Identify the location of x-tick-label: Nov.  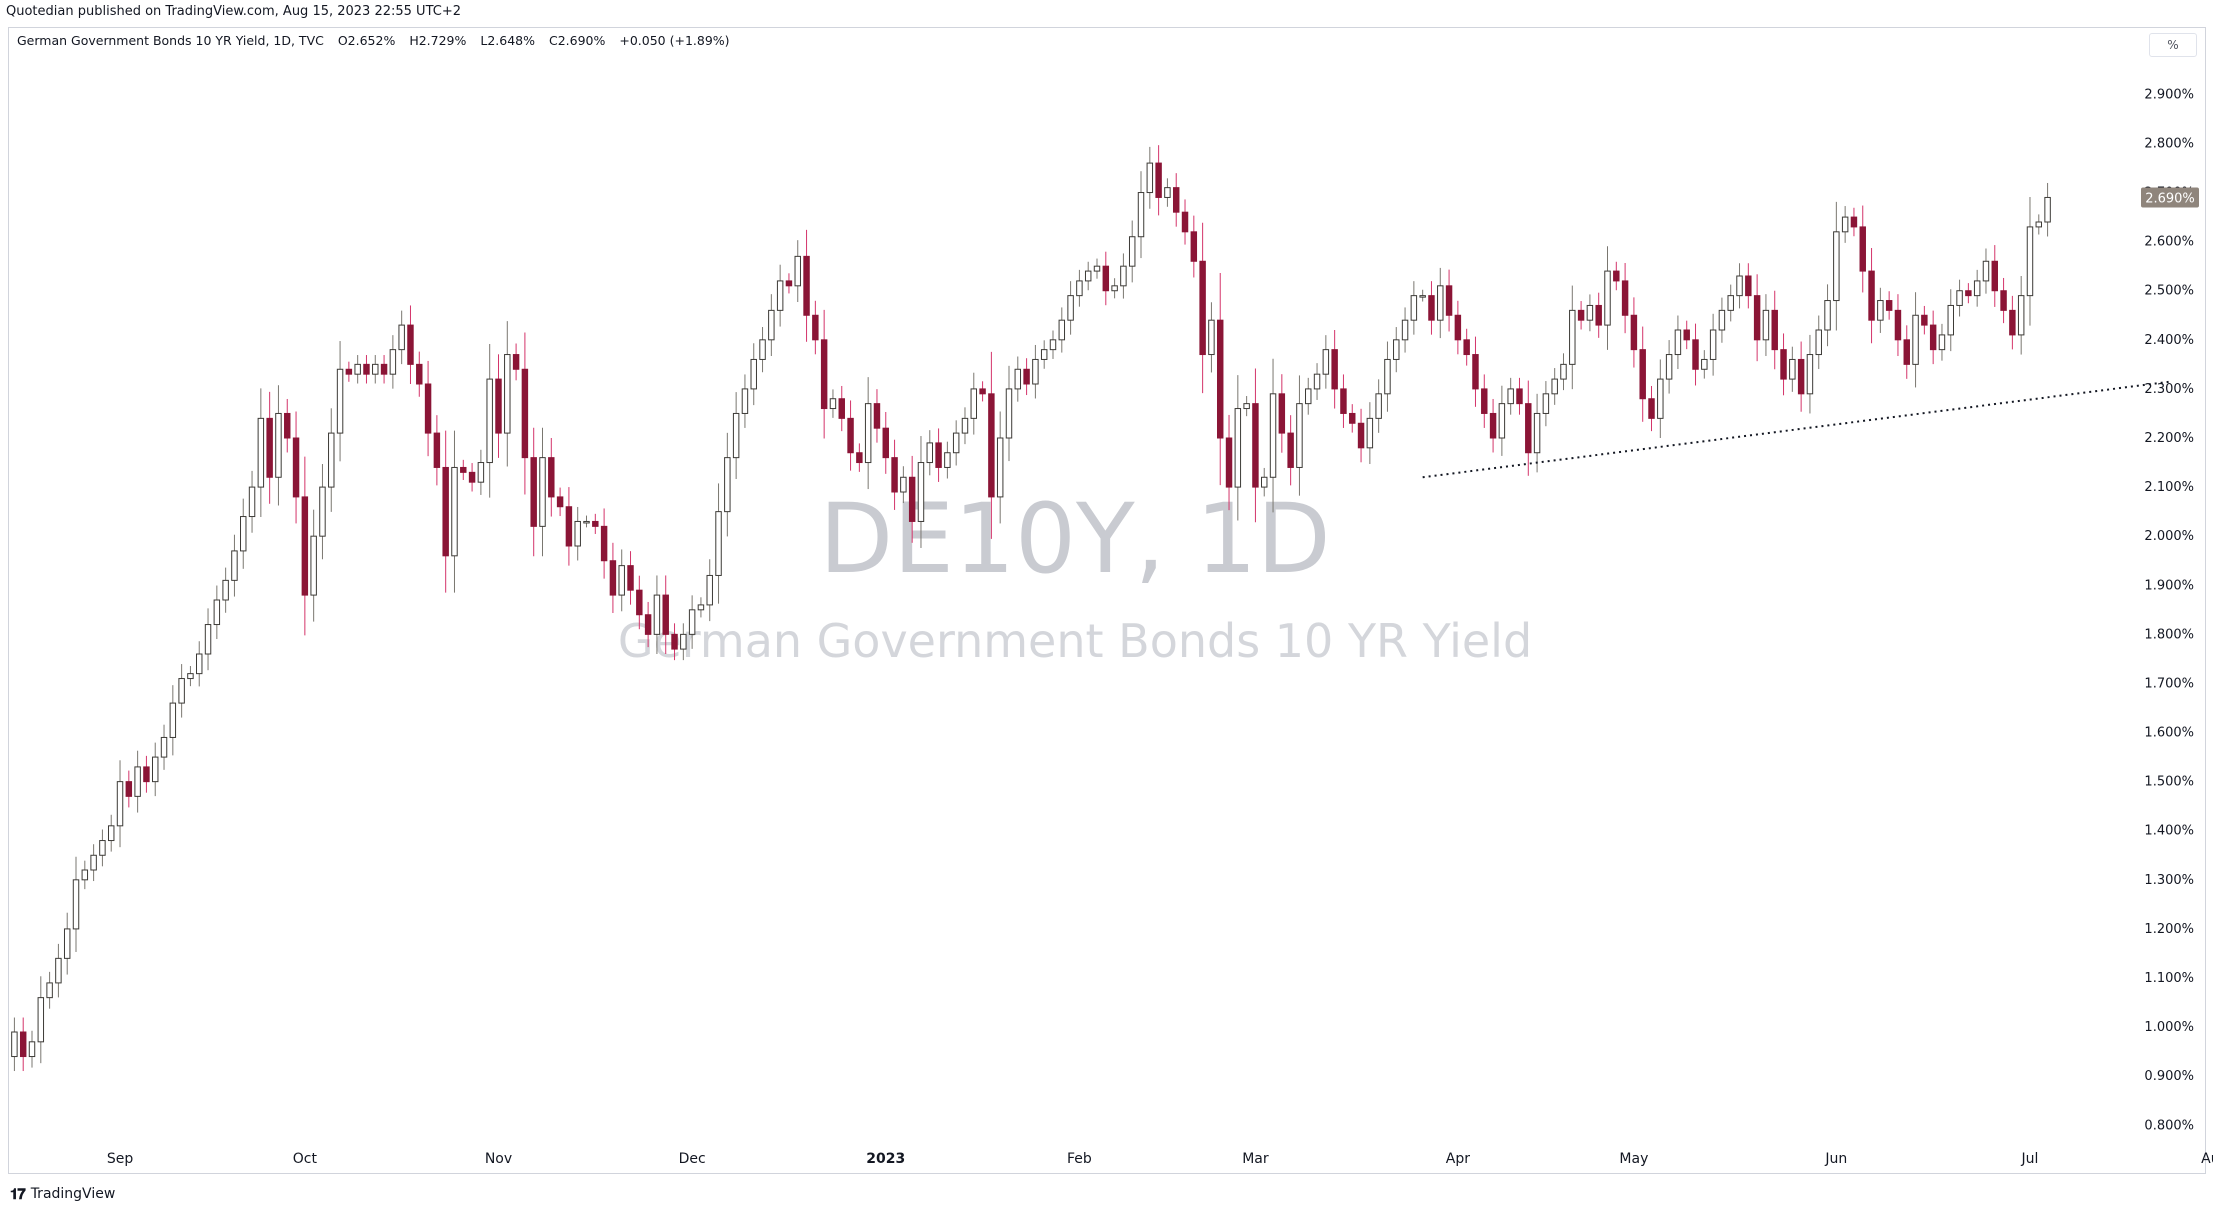
(498, 1159).